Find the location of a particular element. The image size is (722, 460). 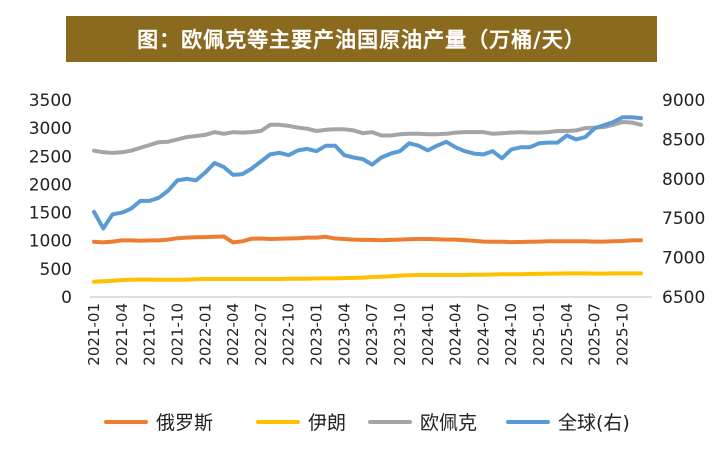

x-tick-label: 2022-01 is located at coordinates (205, 334).